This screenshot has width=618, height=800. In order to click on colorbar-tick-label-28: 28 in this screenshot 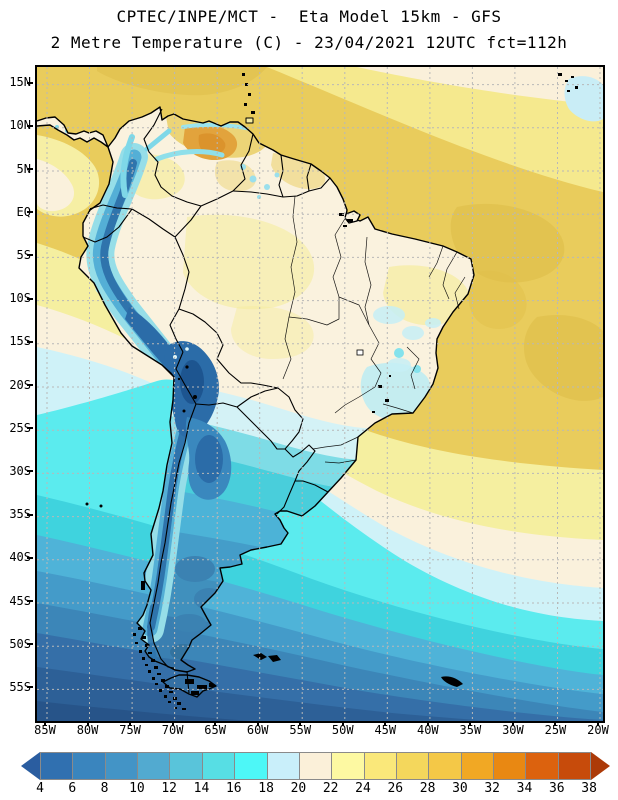, I will do `click(427, 788)`.